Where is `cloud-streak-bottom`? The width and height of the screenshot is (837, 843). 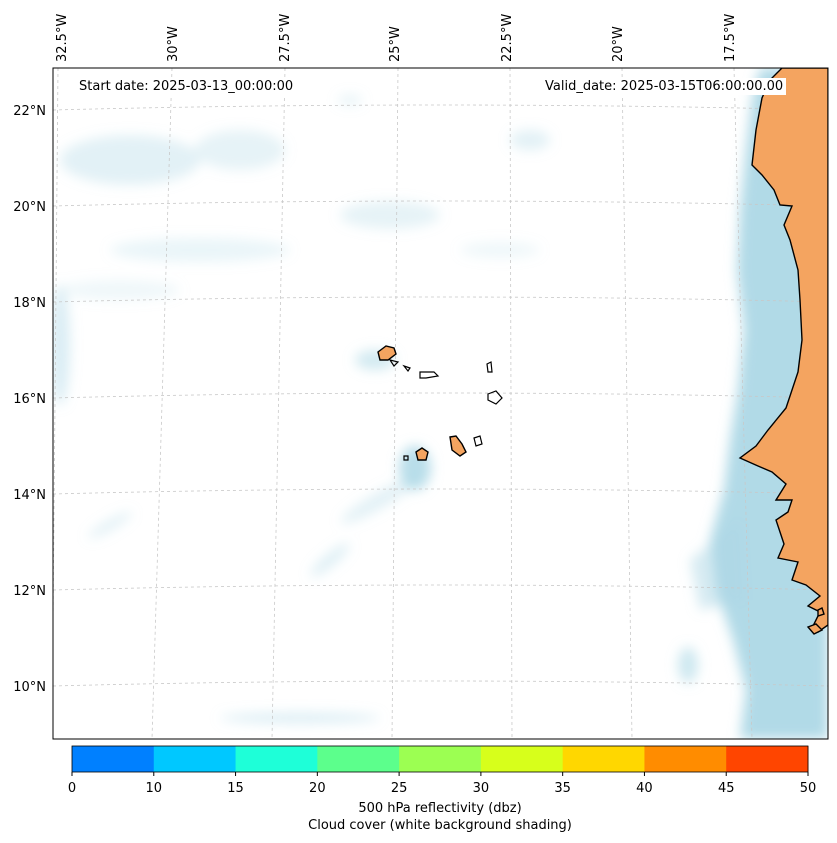
cloud-streak-bottom is located at coordinates (300, 718).